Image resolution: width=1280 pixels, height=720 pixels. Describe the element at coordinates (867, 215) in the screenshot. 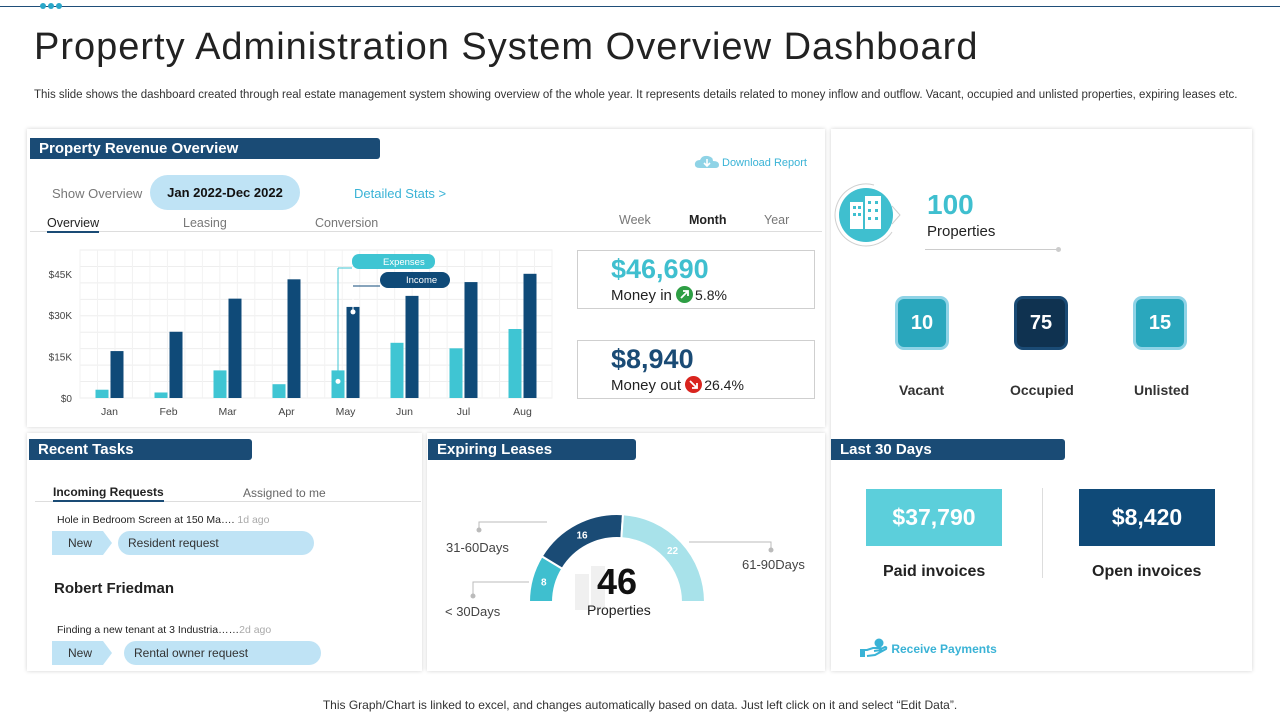

I see `building-icon` at that location.